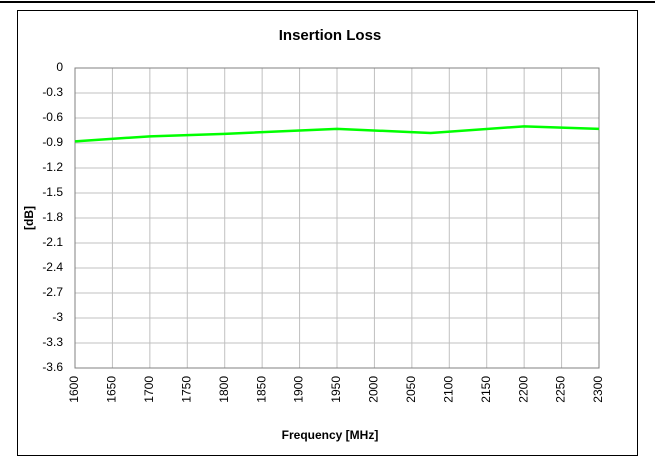 The image size is (655, 468). What do you see at coordinates (112, 389) in the screenshot?
I see `x-tick-label: 1650` at bounding box center [112, 389].